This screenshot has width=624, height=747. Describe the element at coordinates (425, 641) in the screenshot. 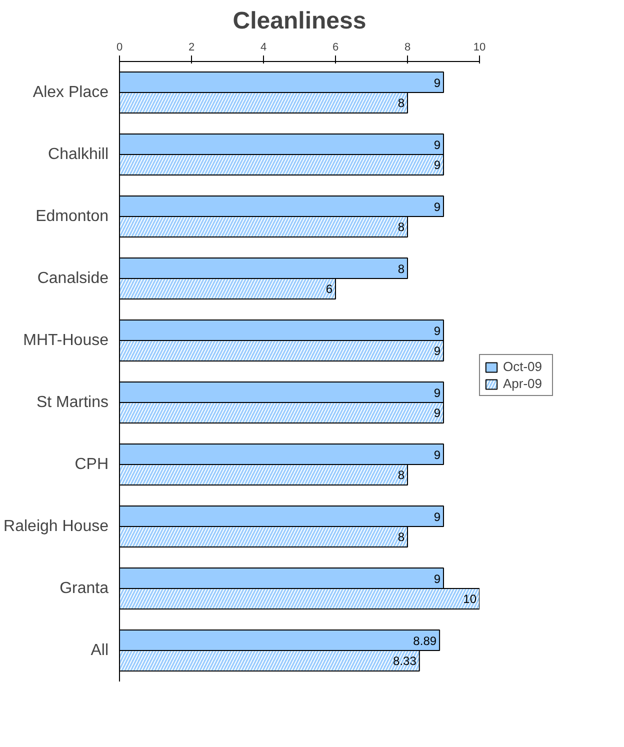

I see `data-label: 8.89` at that location.